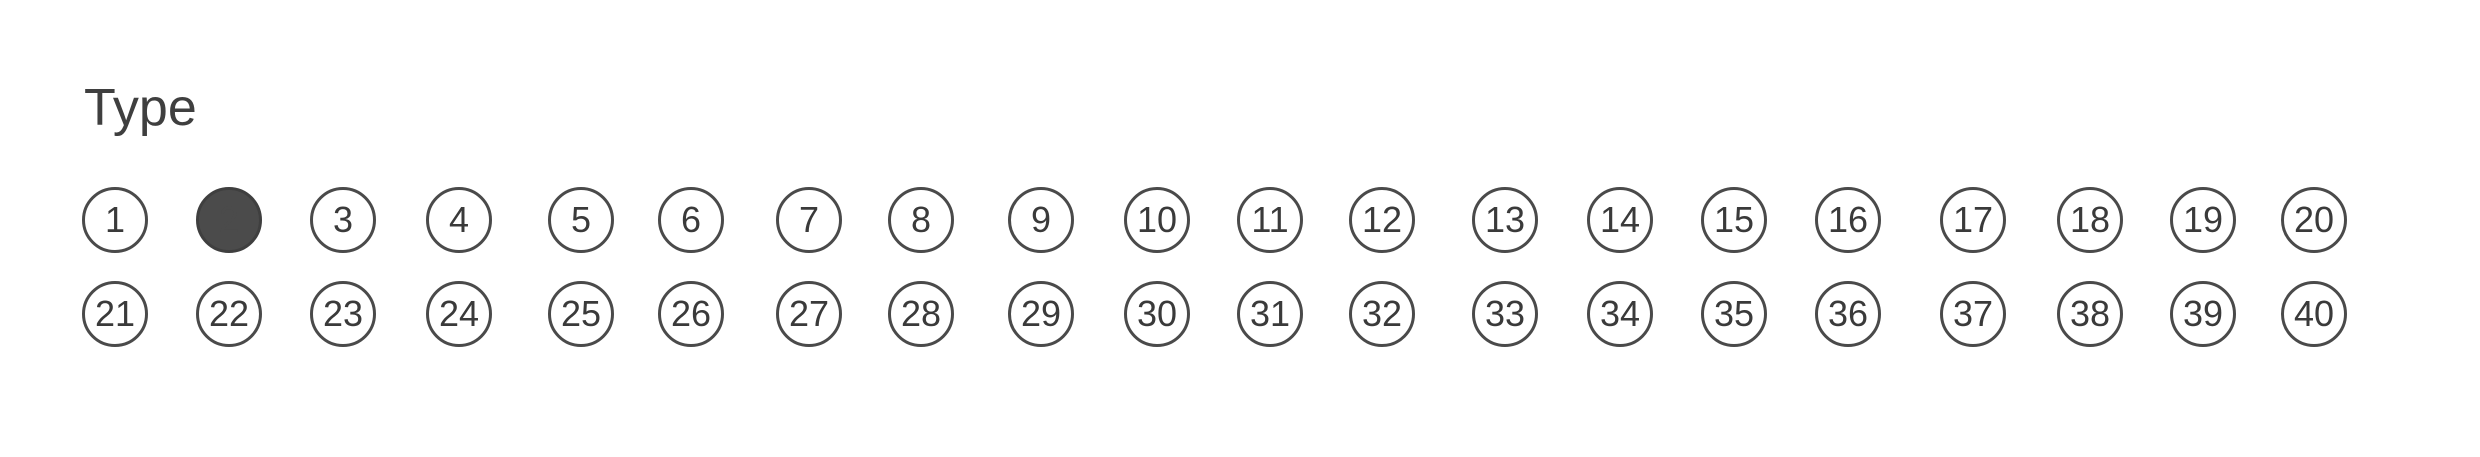 Image resolution: width=2480 pixels, height=457 pixels. What do you see at coordinates (2314, 220) in the screenshot?
I see `bubble-option-20: 20` at bounding box center [2314, 220].